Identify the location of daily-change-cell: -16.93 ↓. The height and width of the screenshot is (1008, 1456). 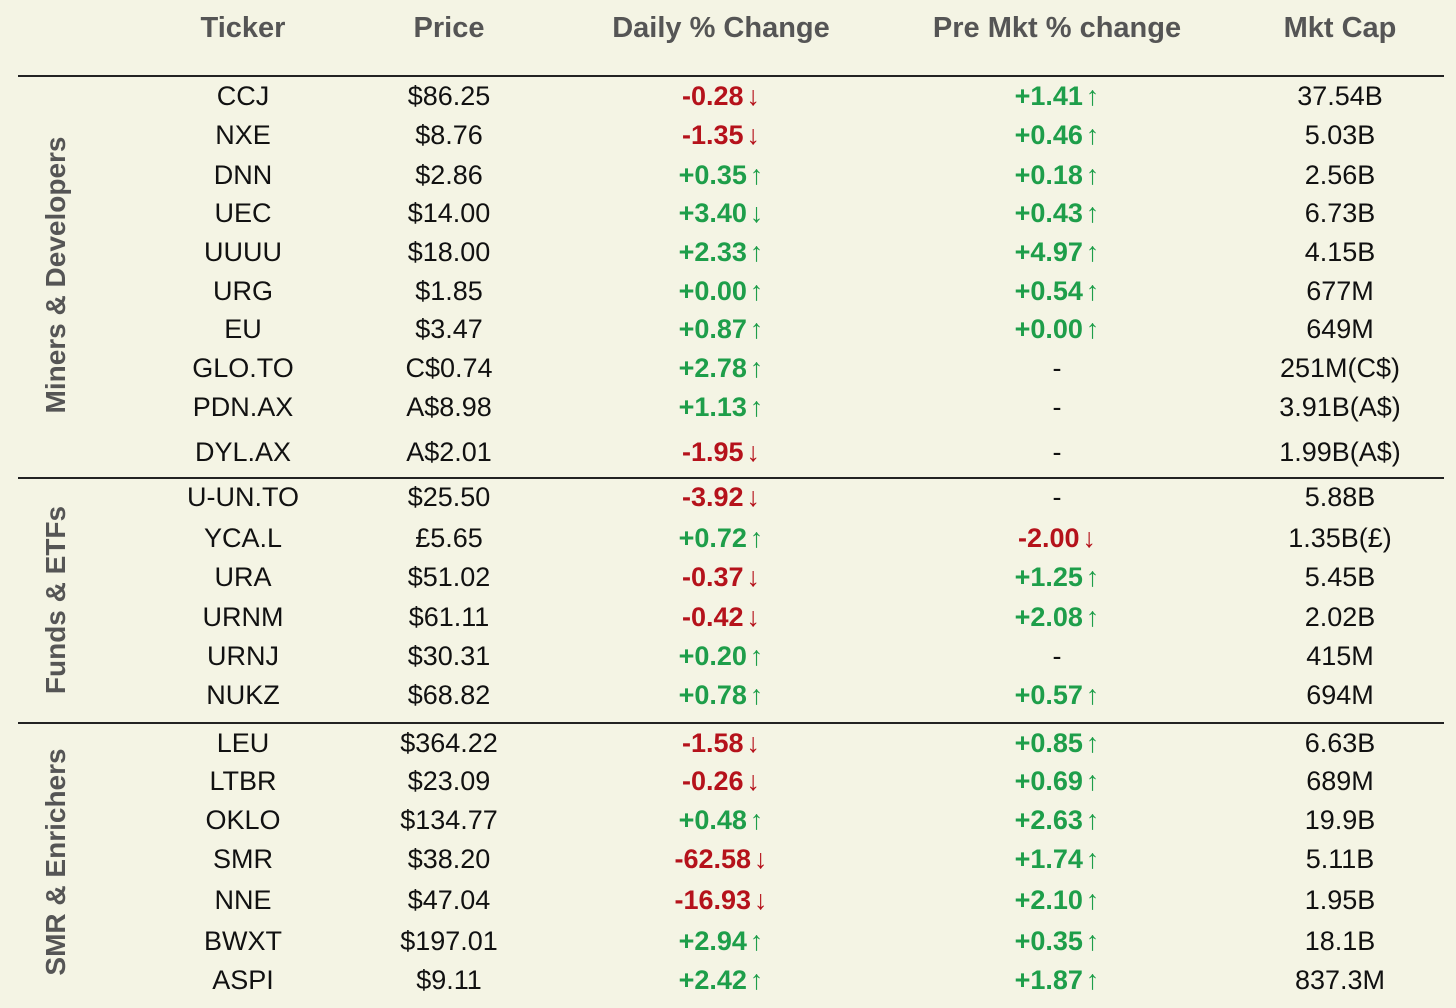
(720, 900).